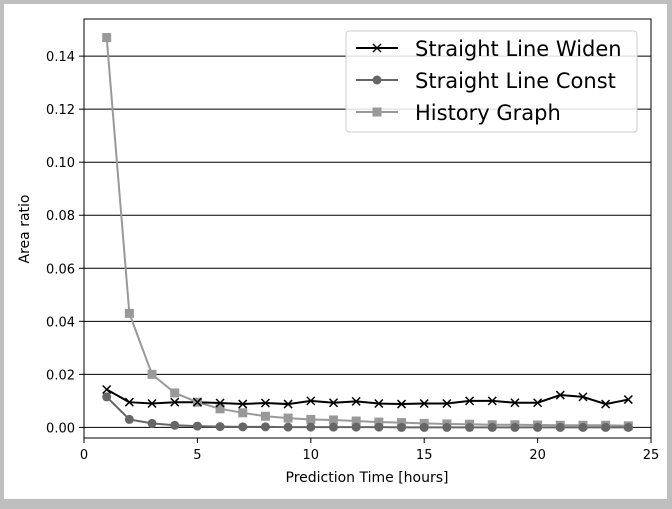 This screenshot has width=672, height=509. What do you see at coordinates (60, 110) in the screenshot?
I see `y-tick-label: 0.12` at bounding box center [60, 110].